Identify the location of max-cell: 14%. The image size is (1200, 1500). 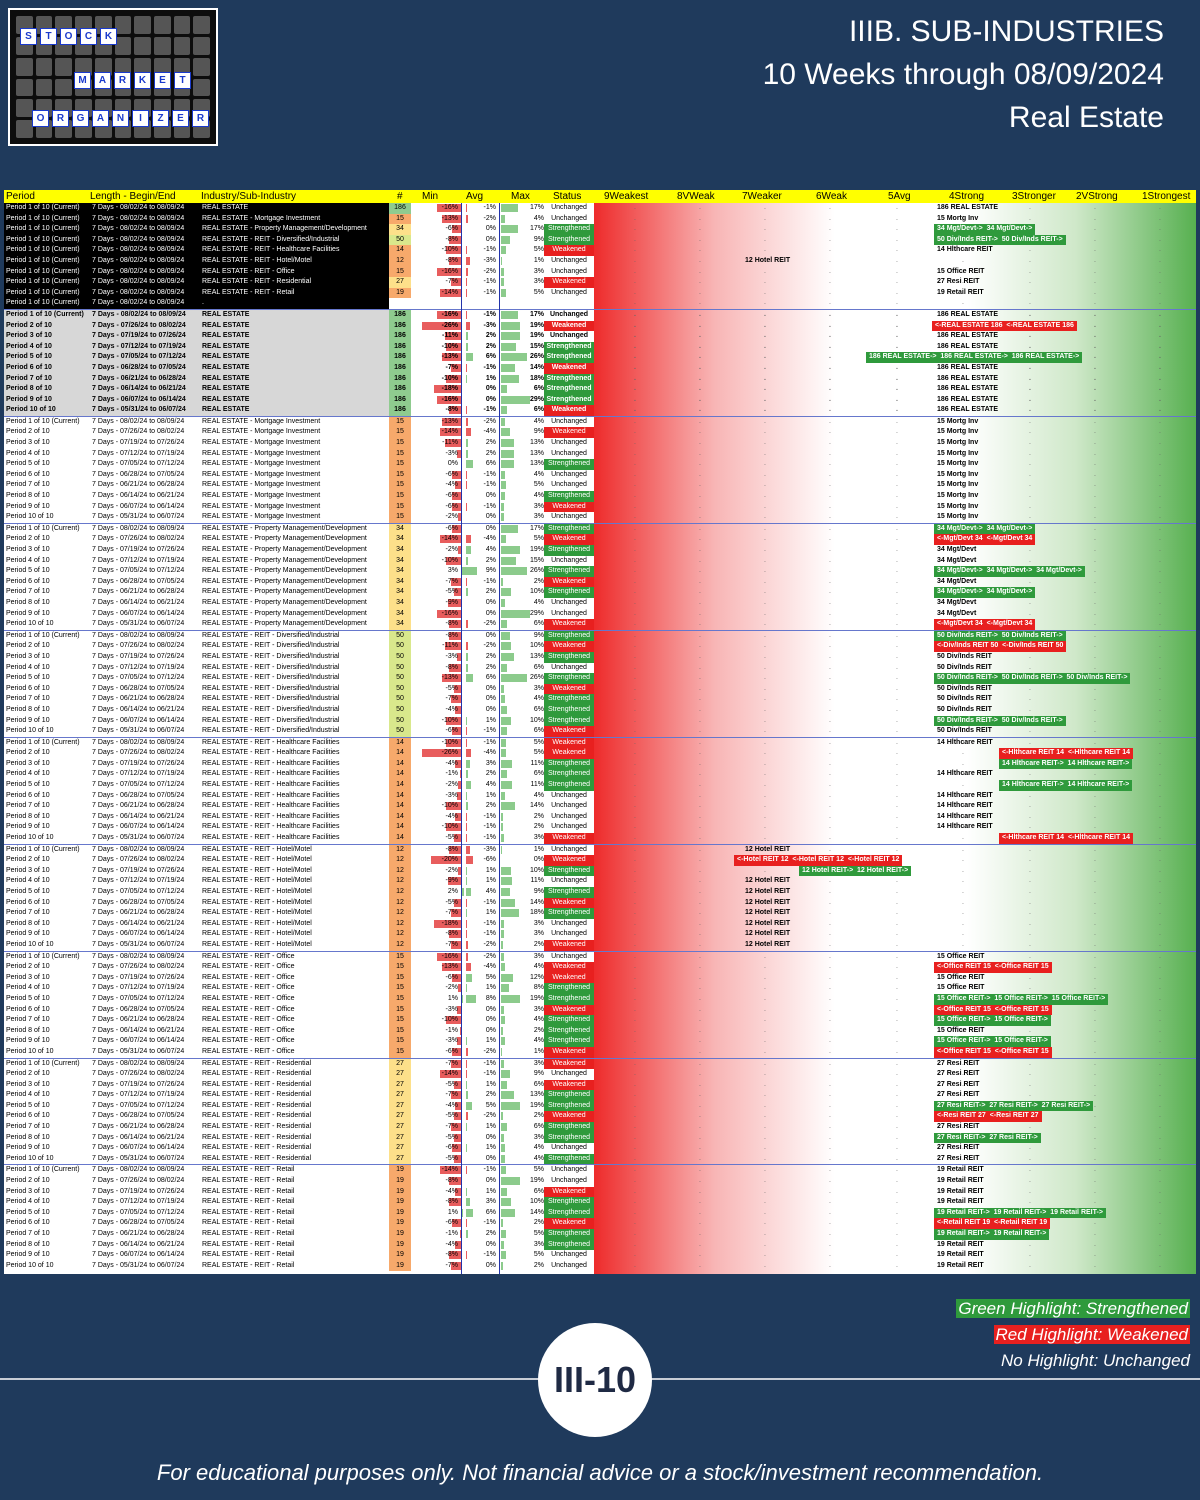
(536, 1212).